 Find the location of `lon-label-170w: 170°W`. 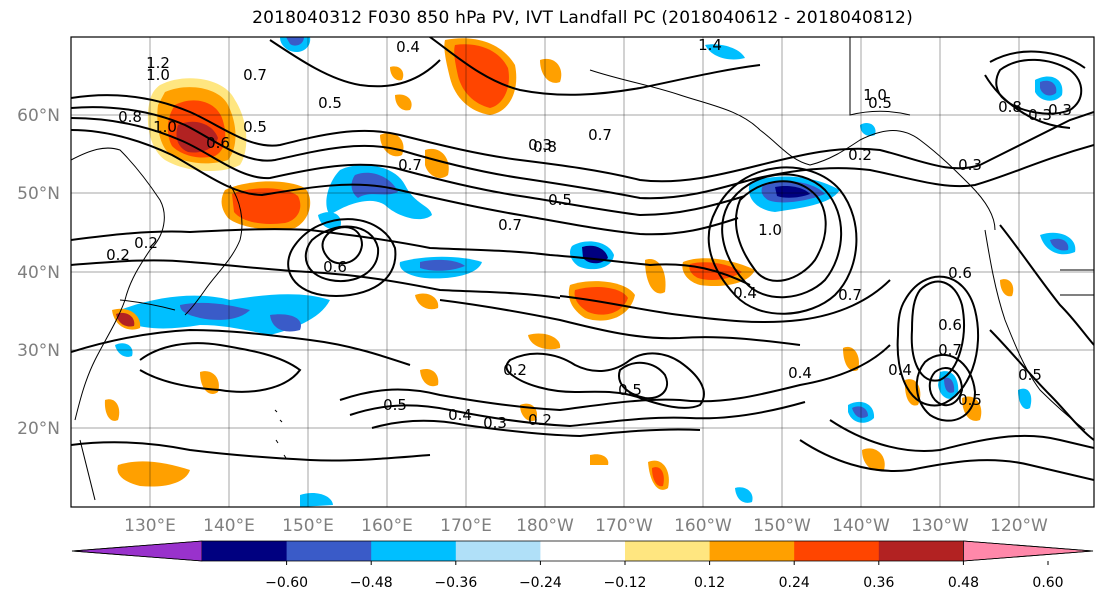

lon-label-170w: 170°W is located at coordinates (624, 526).